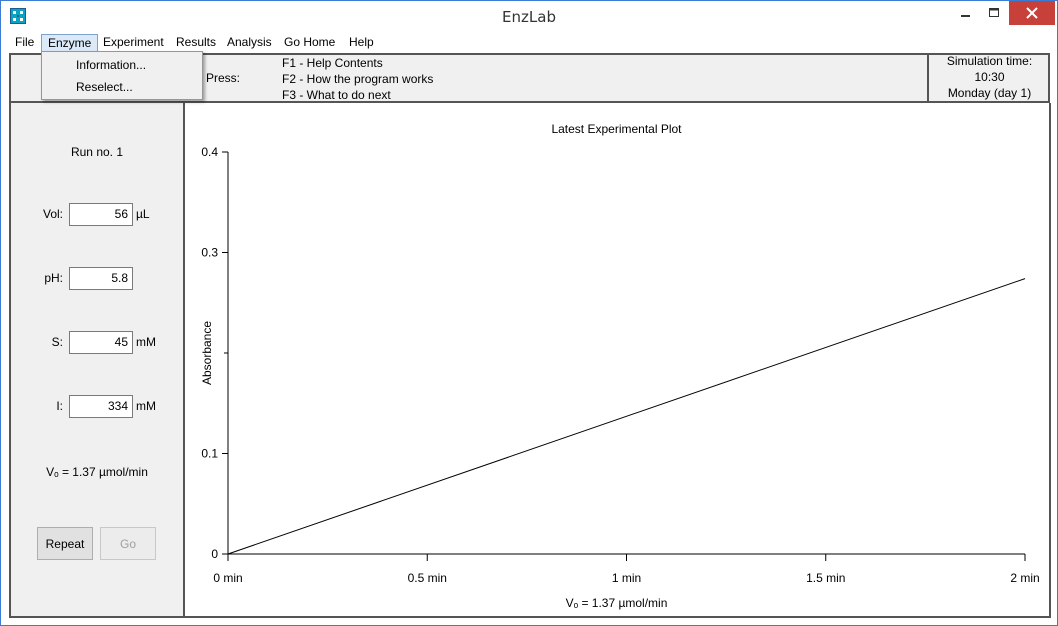  Describe the element at coordinates (146, 342) in the screenshot. I see `substrate-unit: mM` at that location.